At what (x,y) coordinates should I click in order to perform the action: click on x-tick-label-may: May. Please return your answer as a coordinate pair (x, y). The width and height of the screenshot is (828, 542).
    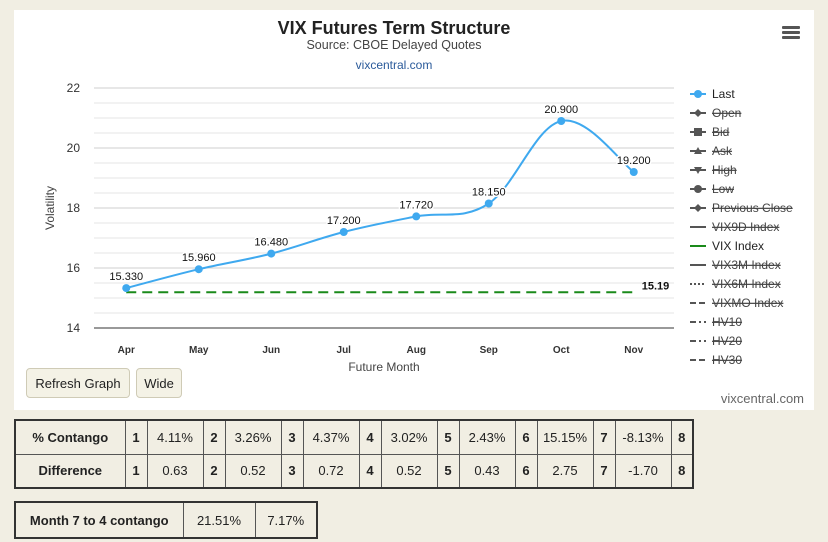
    Looking at the image, I should click on (199, 350).